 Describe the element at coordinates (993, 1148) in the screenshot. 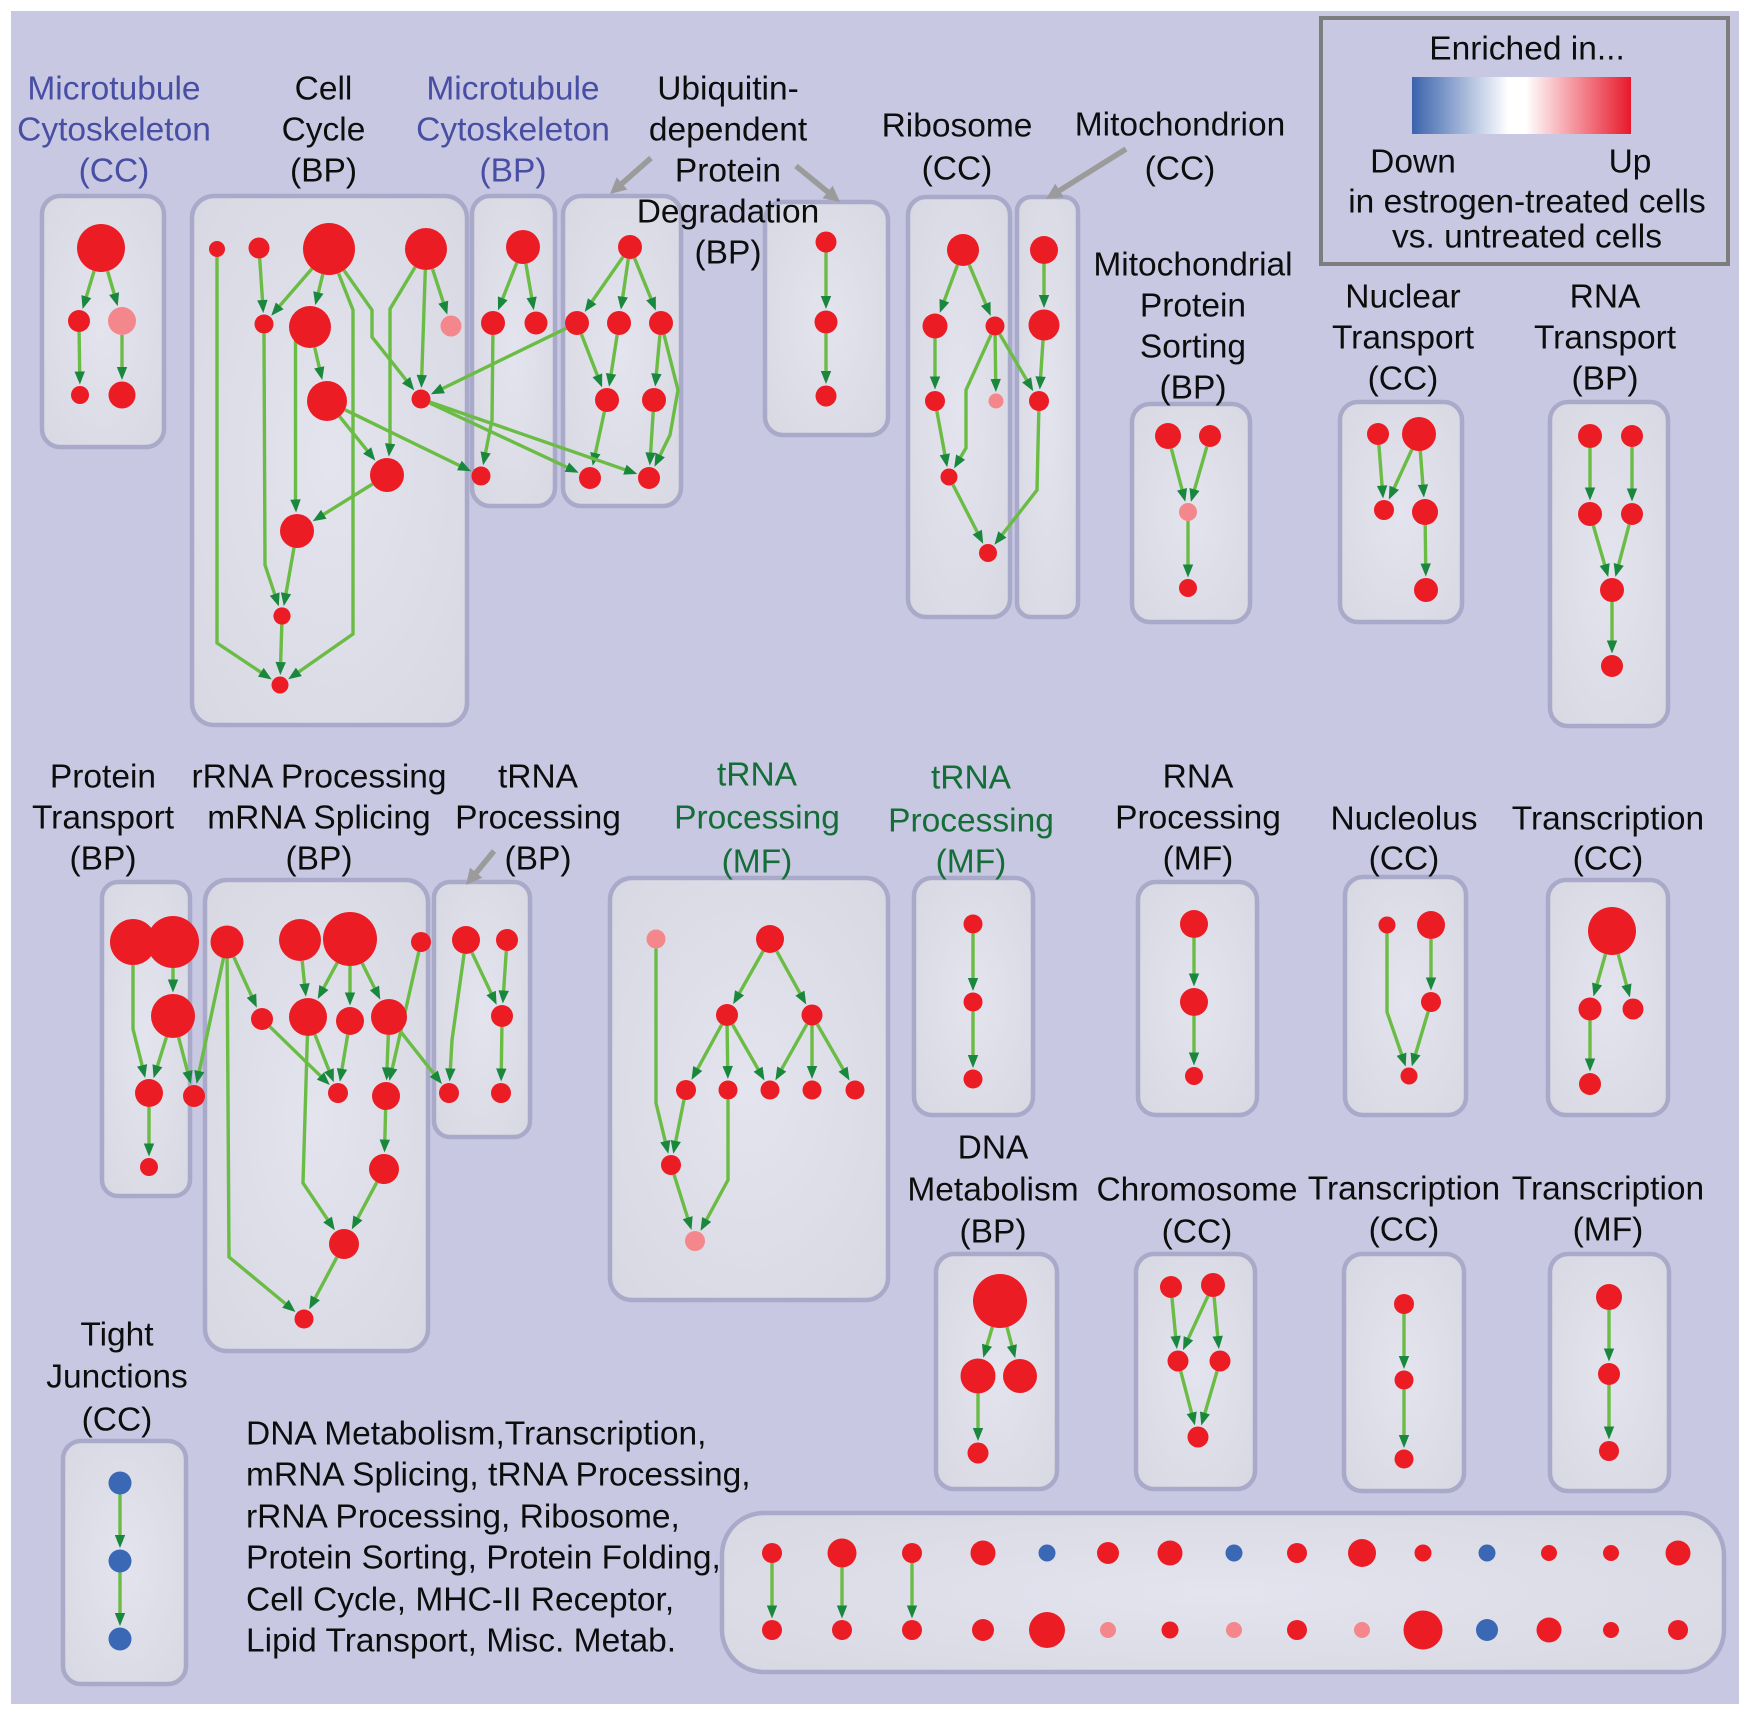

I see `svg-text: DNA` at that location.